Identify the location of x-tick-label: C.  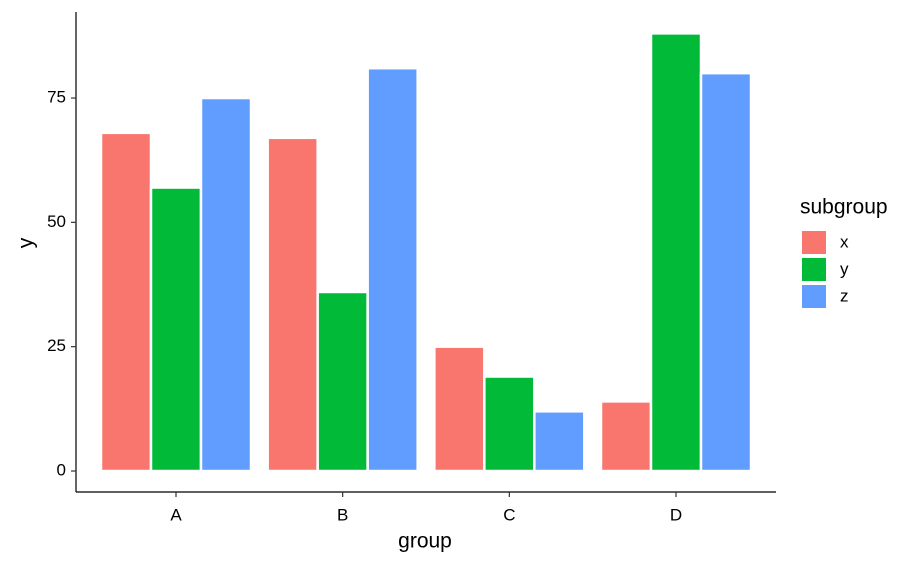
(509, 514).